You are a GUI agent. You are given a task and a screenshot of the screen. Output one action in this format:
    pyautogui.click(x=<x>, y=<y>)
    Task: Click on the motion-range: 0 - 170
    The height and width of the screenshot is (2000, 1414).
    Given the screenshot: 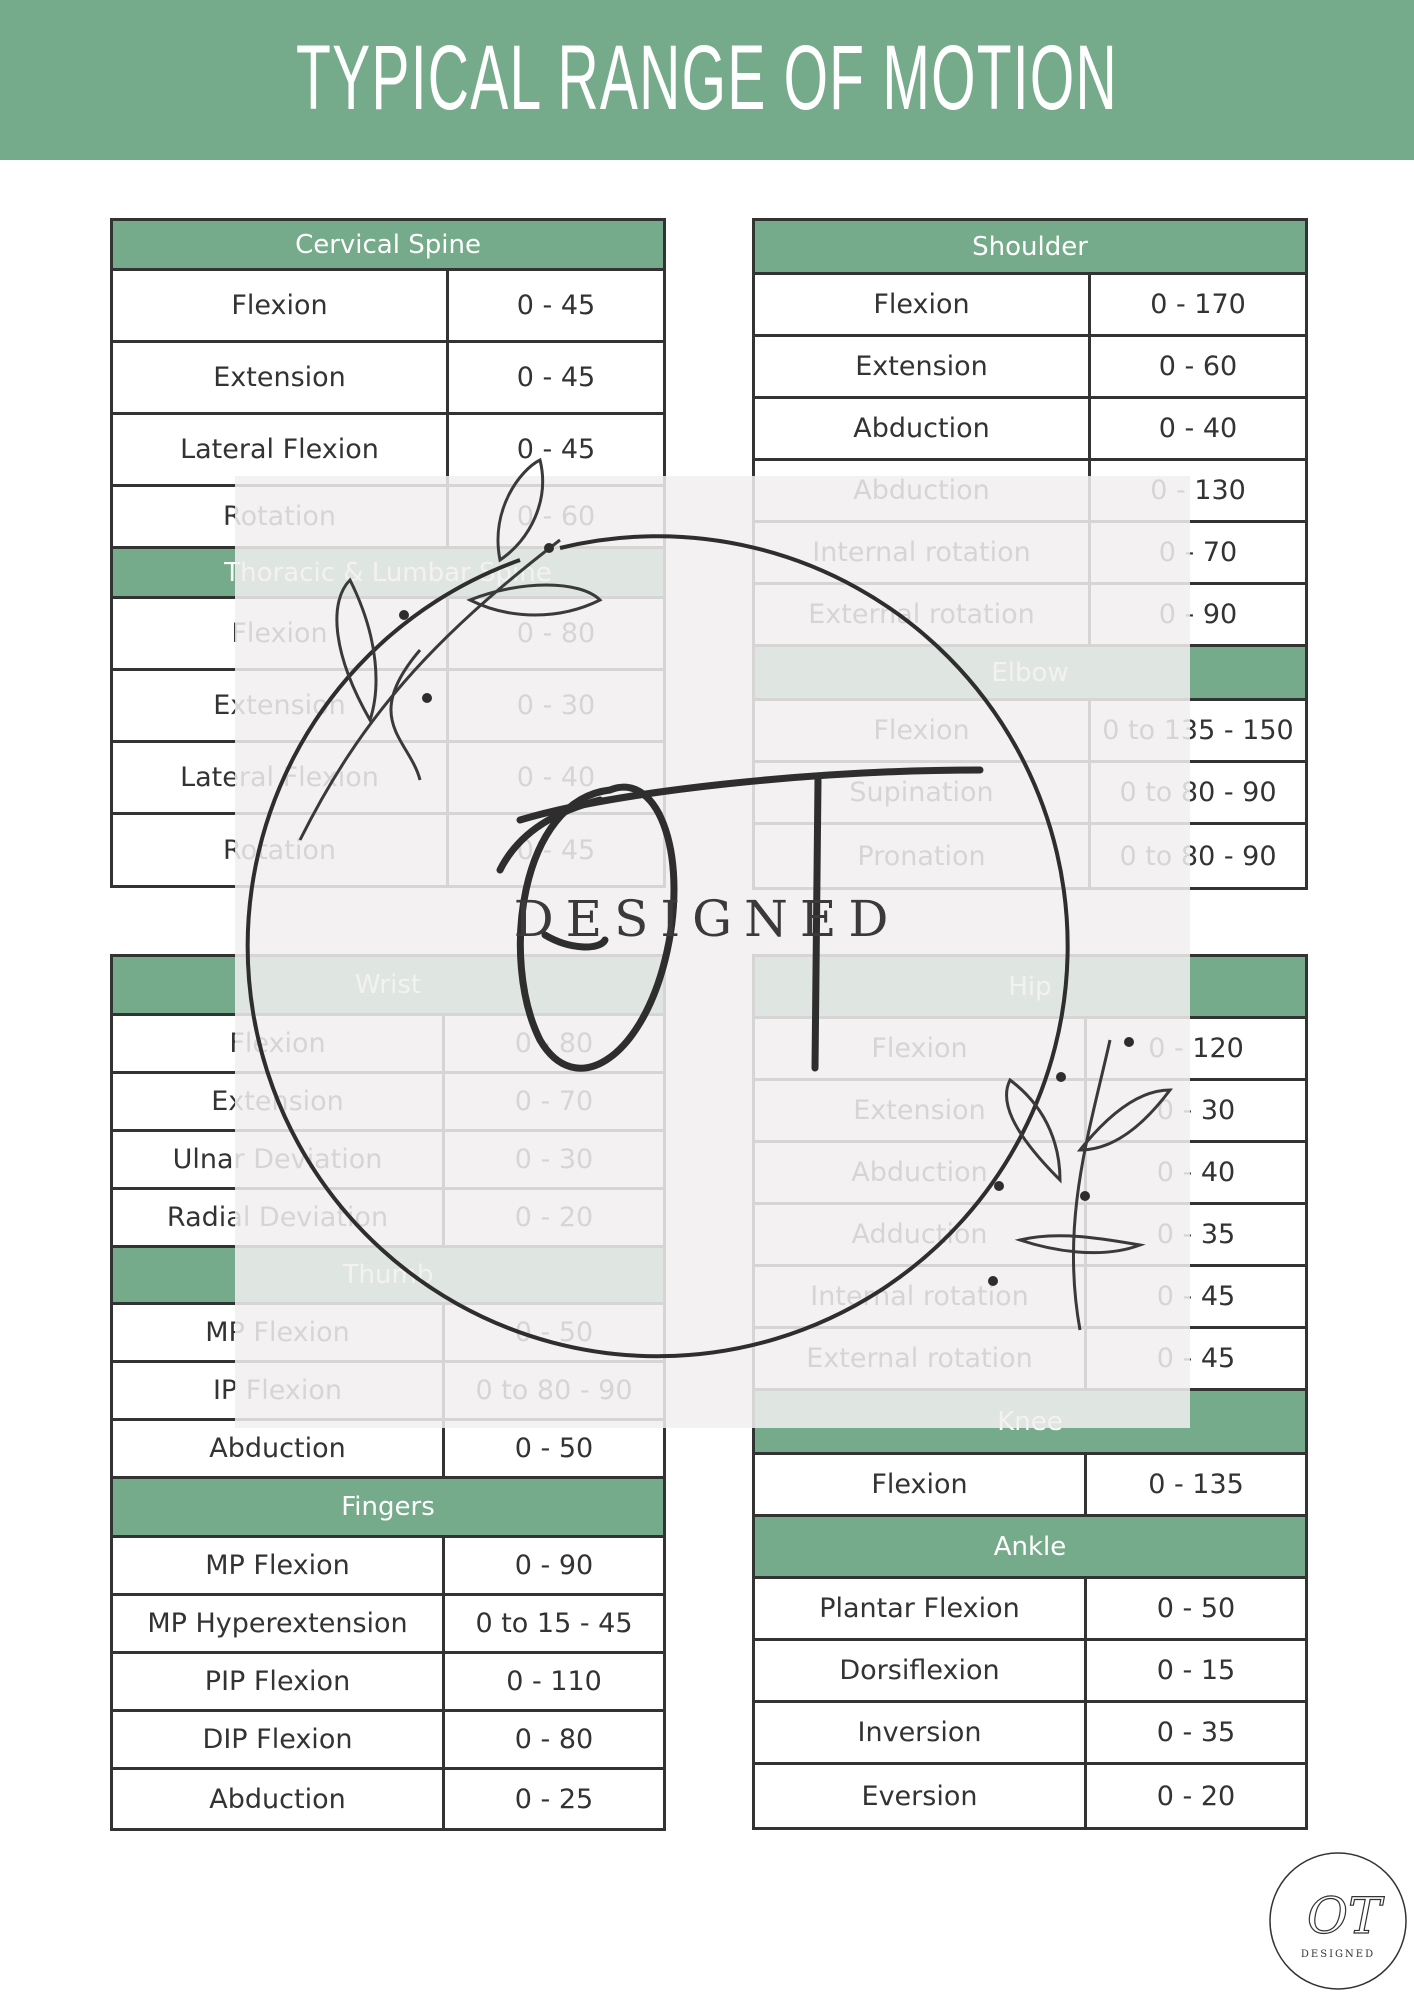 What is the action you would take?
    pyautogui.click(x=1198, y=304)
    